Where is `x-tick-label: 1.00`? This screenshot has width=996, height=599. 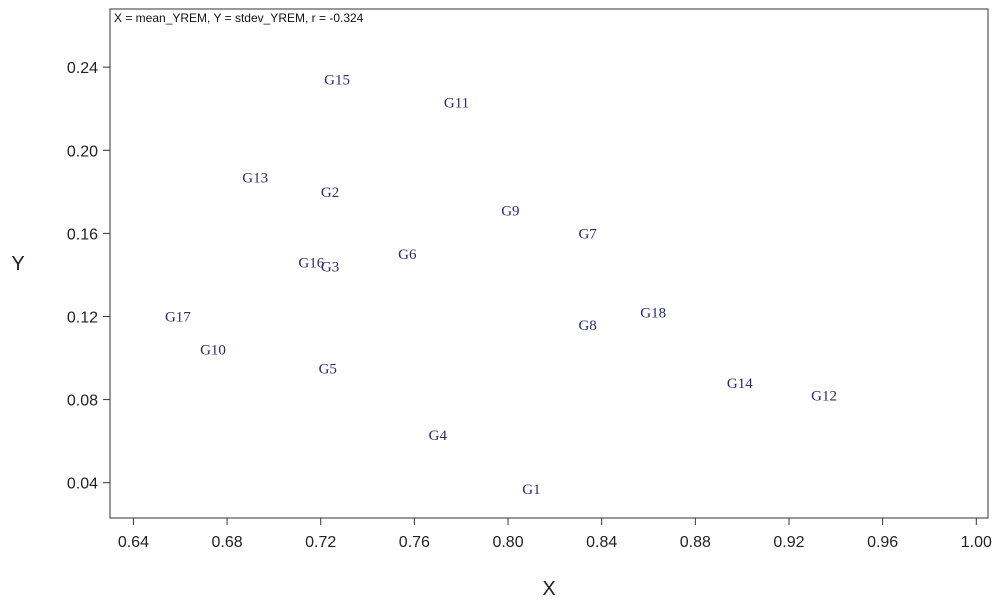
x-tick-label: 1.00 is located at coordinates (976, 542).